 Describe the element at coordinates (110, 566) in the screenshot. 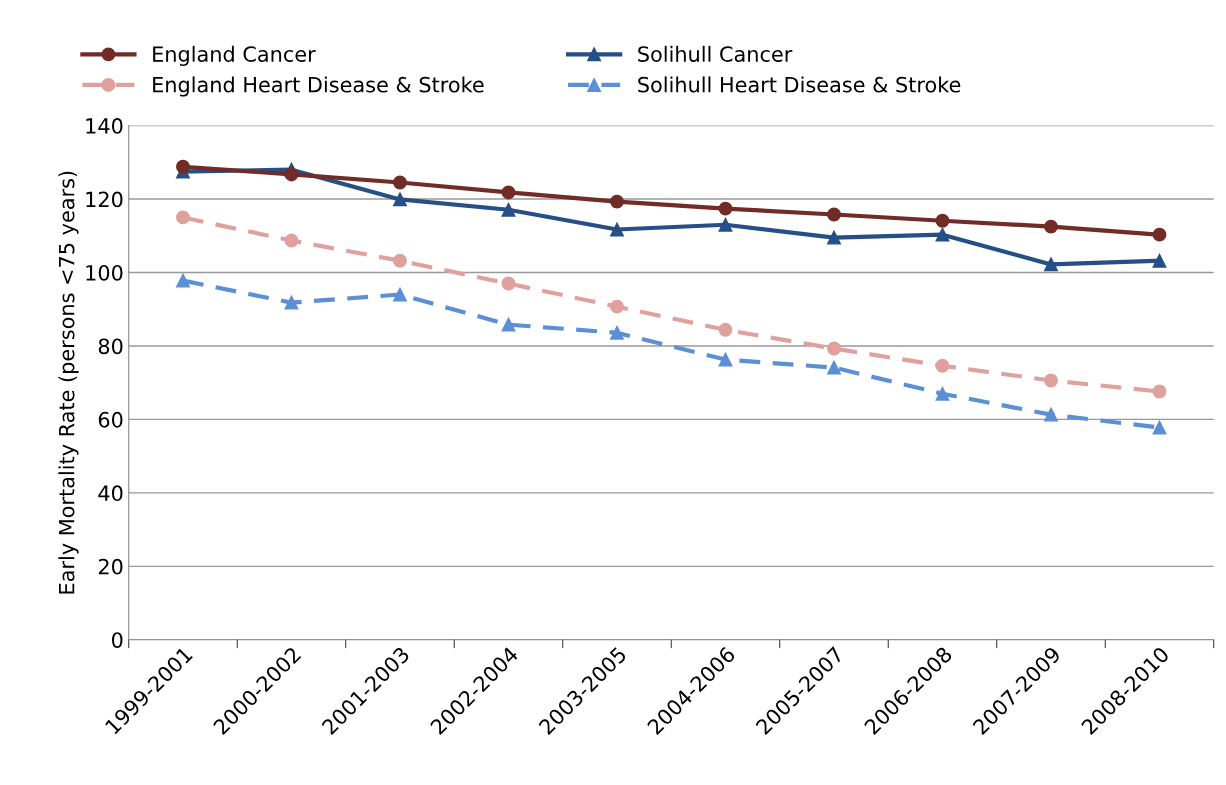

I see `y-tick-label: 20` at that location.